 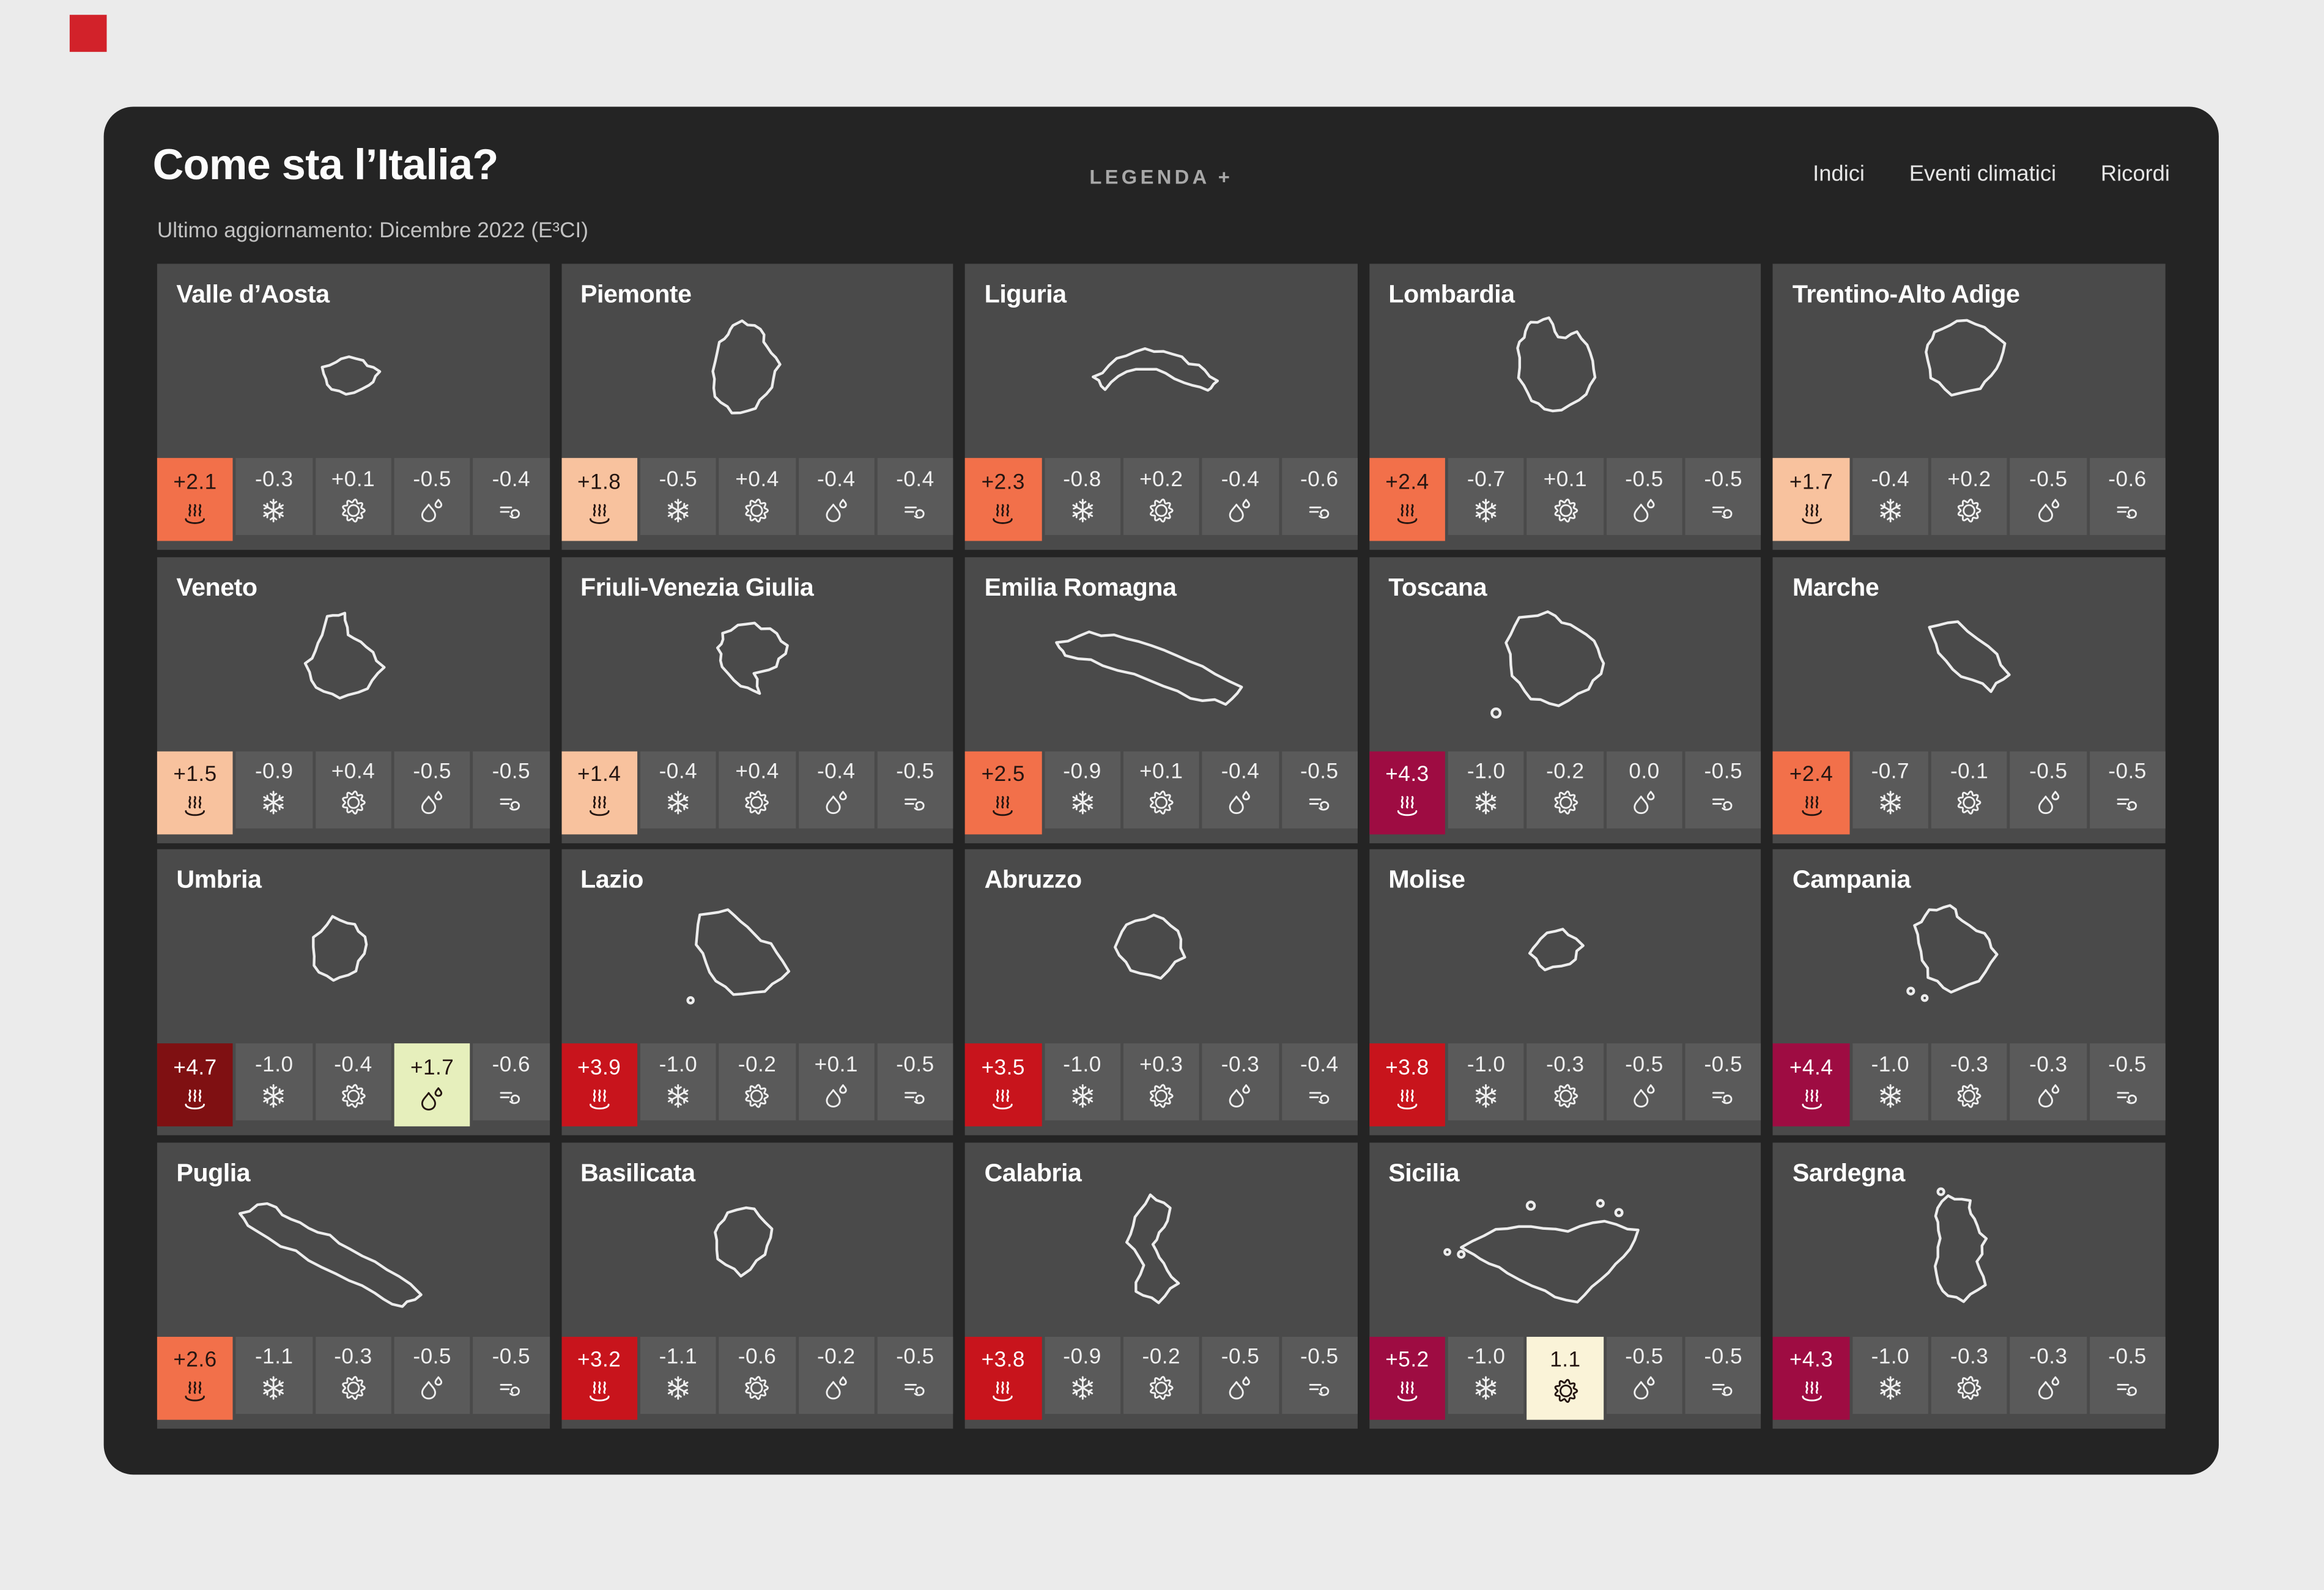 I want to click on metric-cell-frost: -0.5, so click(x=678, y=496).